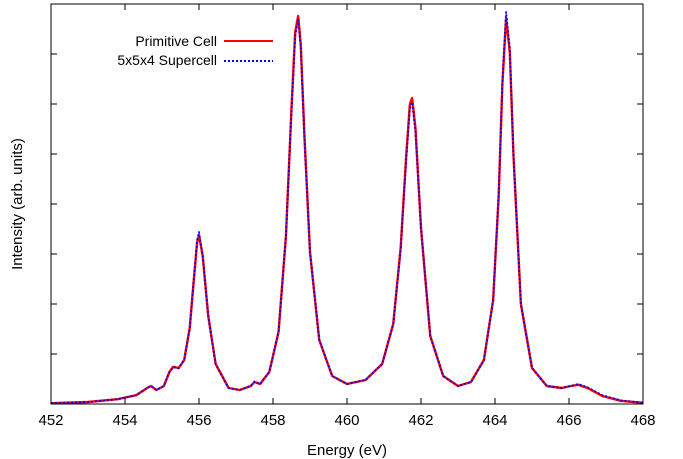  What do you see at coordinates (17, 204) in the screenshot?
I see `y-axis-title: Intensity (arb. units)` at bounding box center [17, 204].